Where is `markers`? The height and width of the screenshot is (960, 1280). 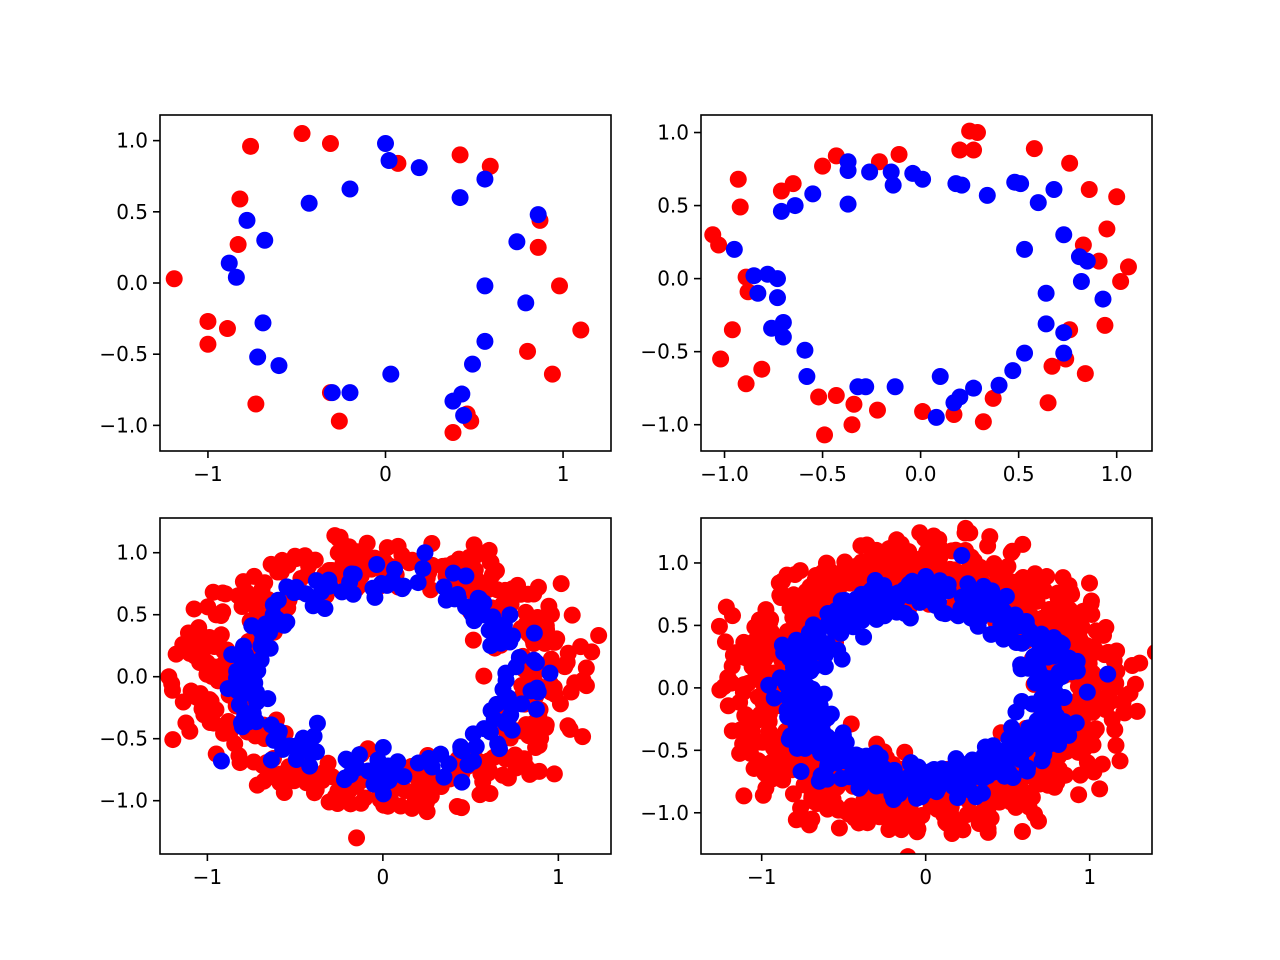
markers is located at coordinates (384, 687).